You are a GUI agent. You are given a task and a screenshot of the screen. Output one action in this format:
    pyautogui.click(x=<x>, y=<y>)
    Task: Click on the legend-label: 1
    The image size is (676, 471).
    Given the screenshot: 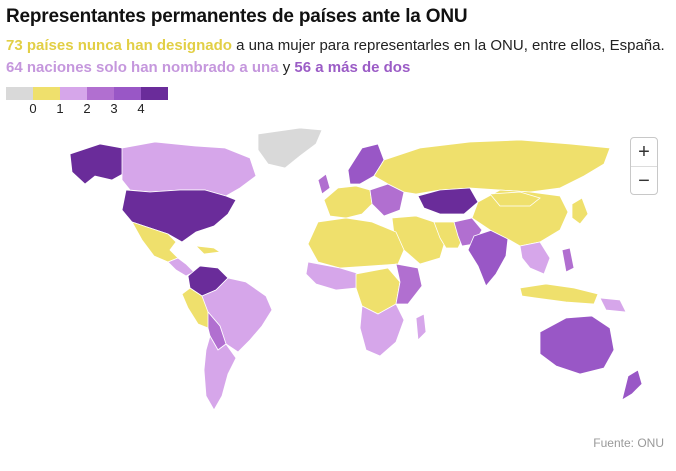 What is the action you would take?
    pyautogui.click(x=60, y=108)
    